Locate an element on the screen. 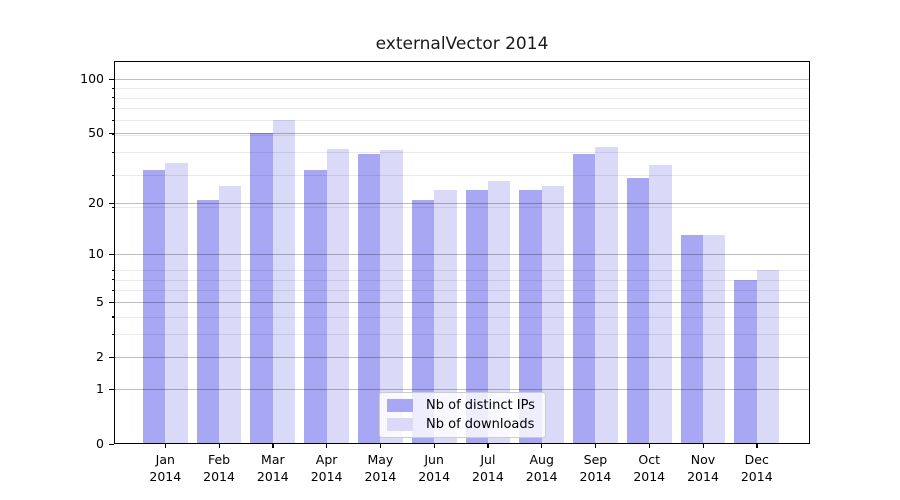 The height and width of the screenshot is (500, 900). bar-downloads-may is located at coordinates (391, 297).